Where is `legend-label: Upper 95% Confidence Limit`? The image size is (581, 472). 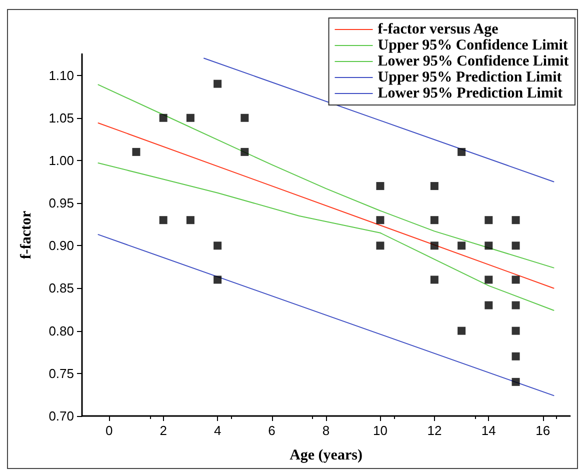
legend-label: Upper 95% Confidence Limit is located at coordinates (473, 46).